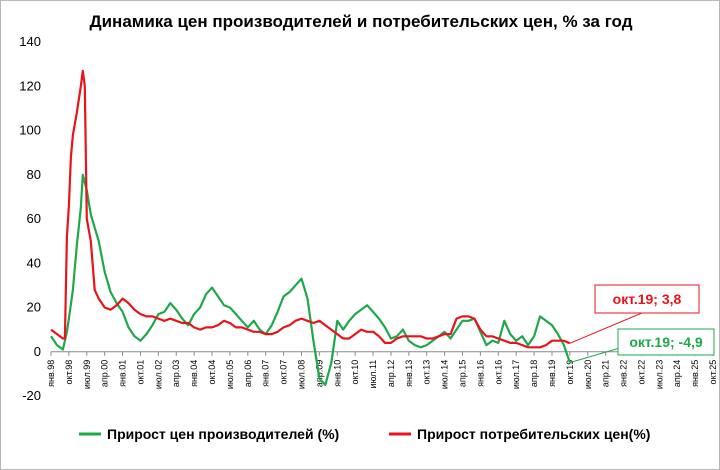  Describe the element at coordinates (223, 434) in the screenshot. I see `legend-label-producer: Прирост цен производителей (%)` at that location.